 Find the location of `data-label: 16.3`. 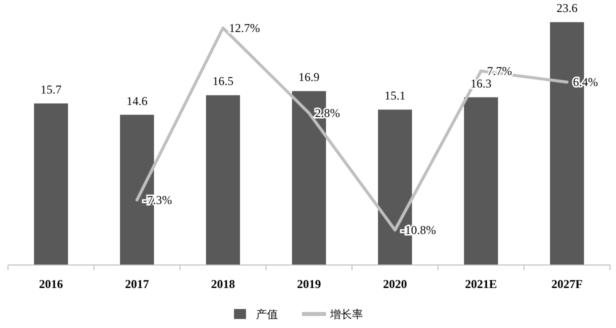

data-label: 16.3 is located at coordinates (481, 83).